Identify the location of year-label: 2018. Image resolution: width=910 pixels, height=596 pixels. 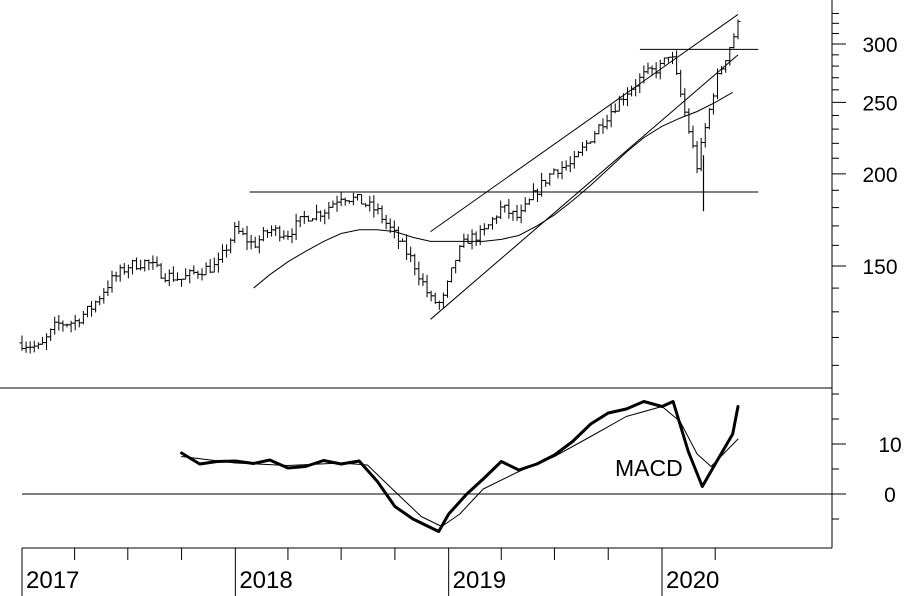
(265, 580).